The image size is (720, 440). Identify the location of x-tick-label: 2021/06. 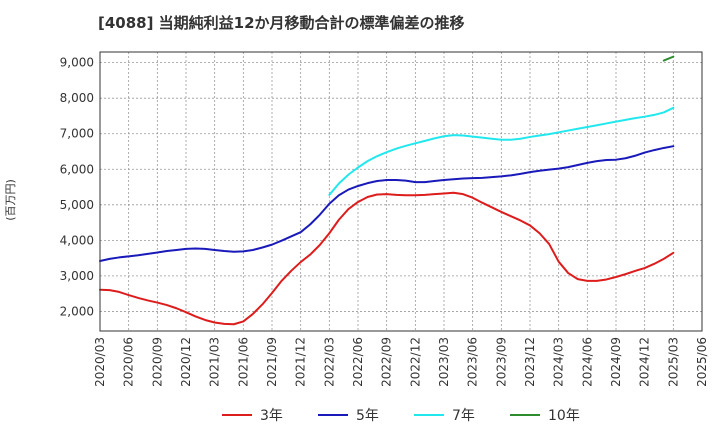
(243, 362).